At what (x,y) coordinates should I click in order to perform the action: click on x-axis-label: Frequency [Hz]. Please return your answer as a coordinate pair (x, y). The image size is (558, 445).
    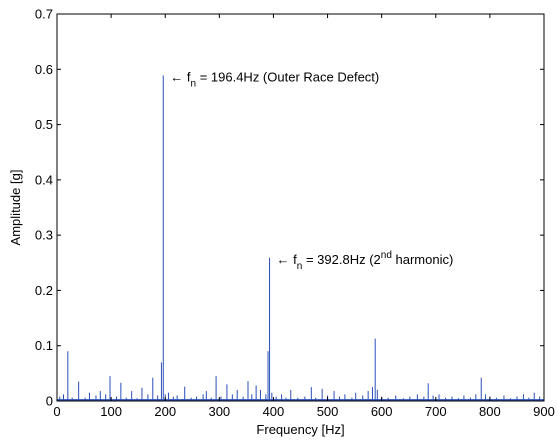
    Looking at the image, I should click on (300, 429).